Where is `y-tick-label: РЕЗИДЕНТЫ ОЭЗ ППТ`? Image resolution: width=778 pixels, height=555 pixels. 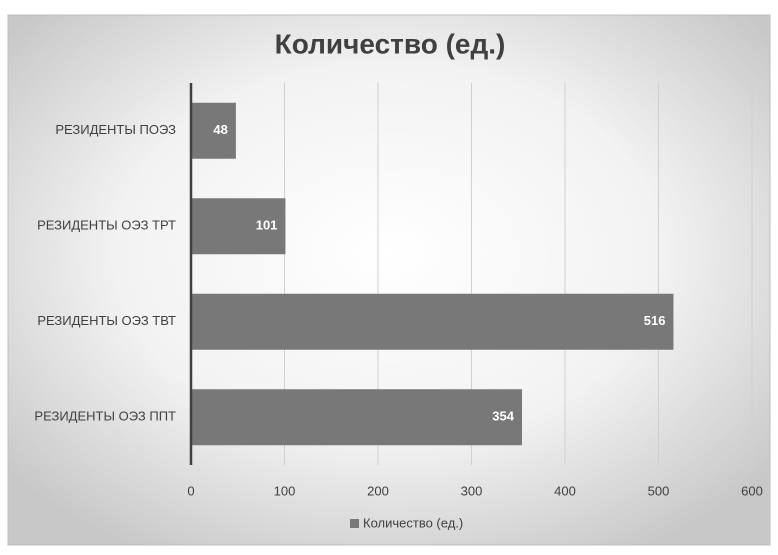 y-tick-label: РЕЗИДЕНТЫ ОЭЗ ППТ is located at coordinates (105, 416).